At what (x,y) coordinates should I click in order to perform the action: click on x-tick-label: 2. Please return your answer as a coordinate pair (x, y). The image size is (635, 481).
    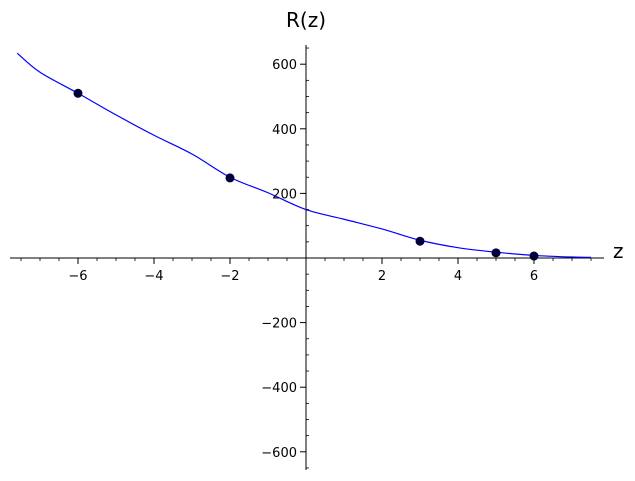
    Looking at the image, I should click on (382, 276).